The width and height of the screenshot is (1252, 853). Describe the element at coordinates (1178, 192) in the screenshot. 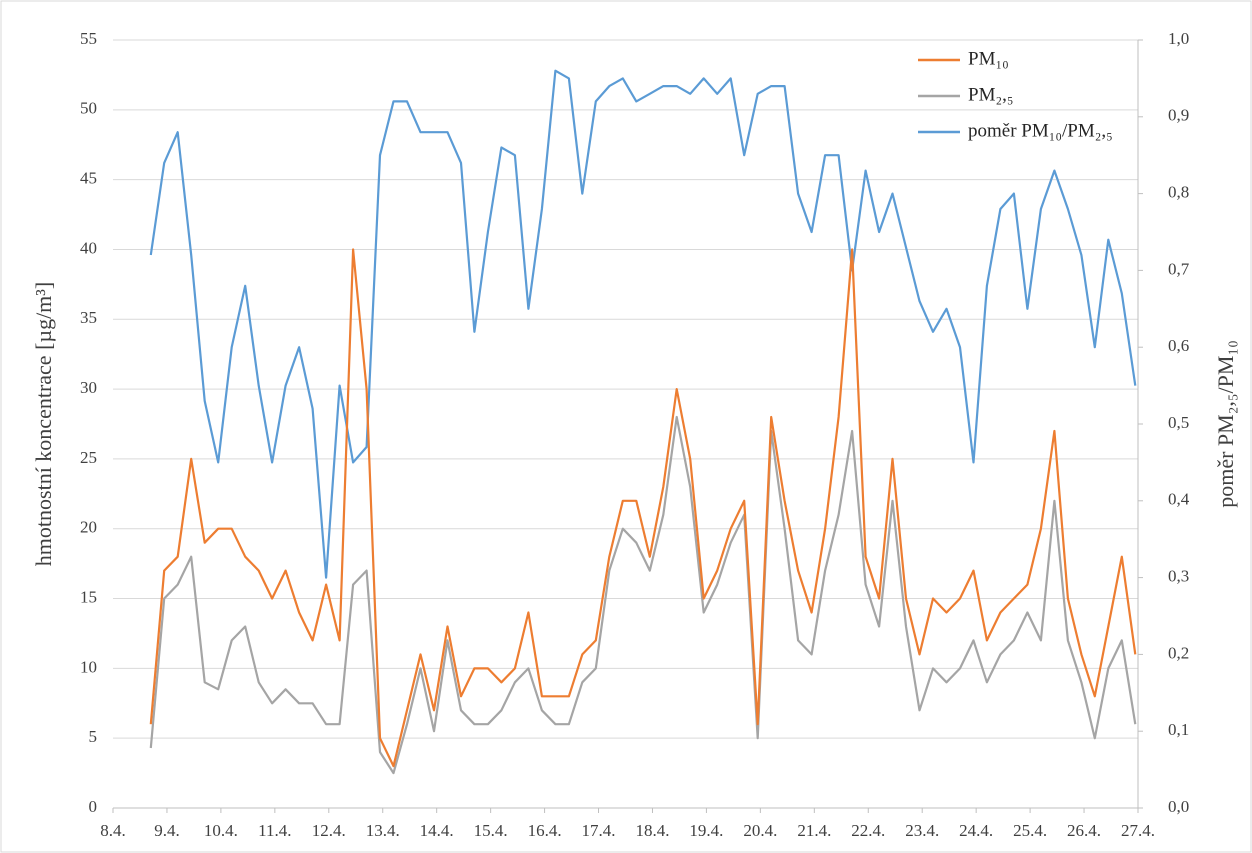

I see `y2-tick-label: 0,8` at that location.